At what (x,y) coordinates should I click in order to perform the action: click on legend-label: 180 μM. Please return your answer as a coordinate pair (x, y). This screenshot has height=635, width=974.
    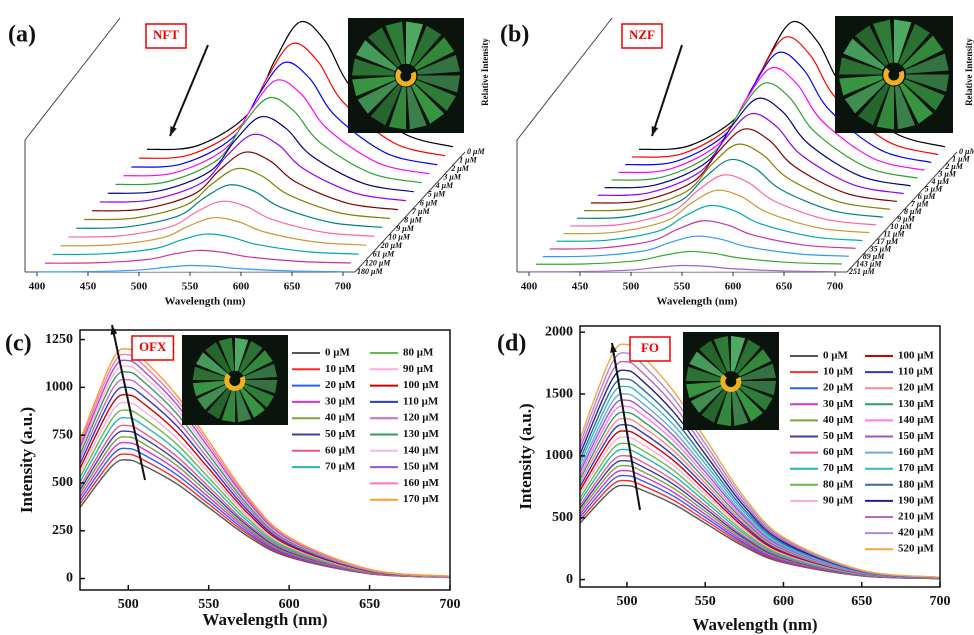
    Looking at the image, I should click on (916, 484).